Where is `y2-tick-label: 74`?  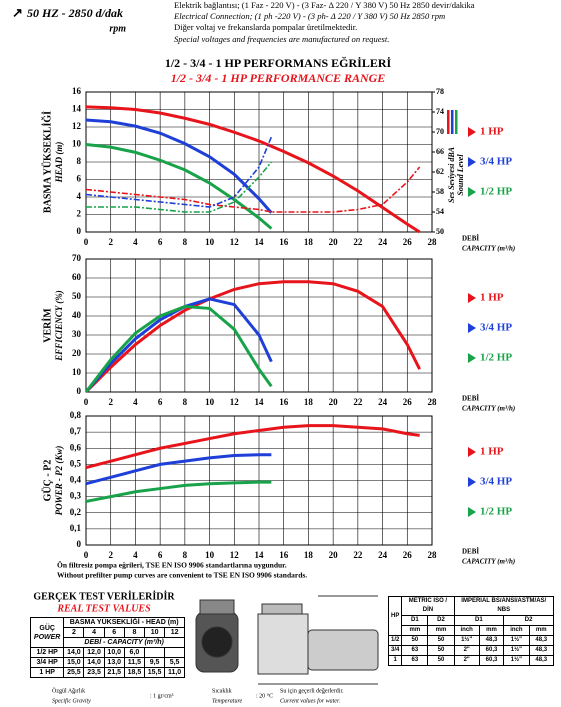 y2-tick-label: 74 is located at coordinates (440, 111).